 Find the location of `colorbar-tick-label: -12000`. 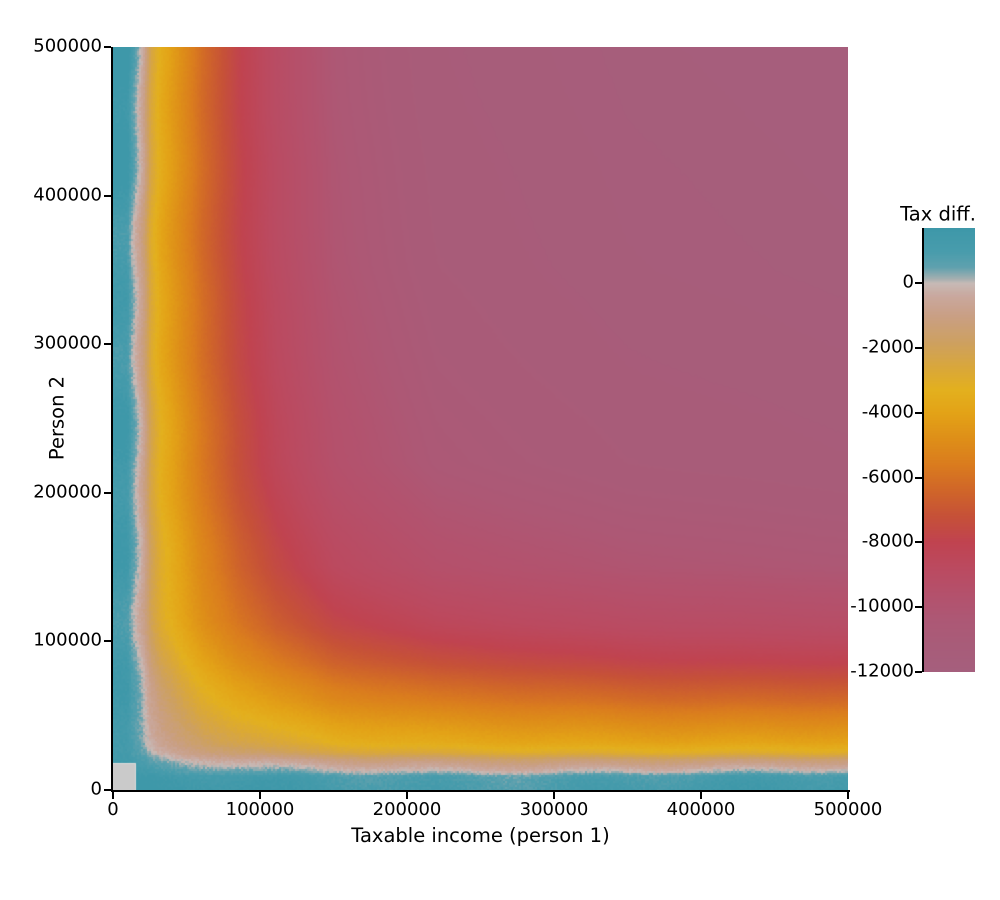

colorbar-tick-label: -12000 is located at coordinates (882, 671).